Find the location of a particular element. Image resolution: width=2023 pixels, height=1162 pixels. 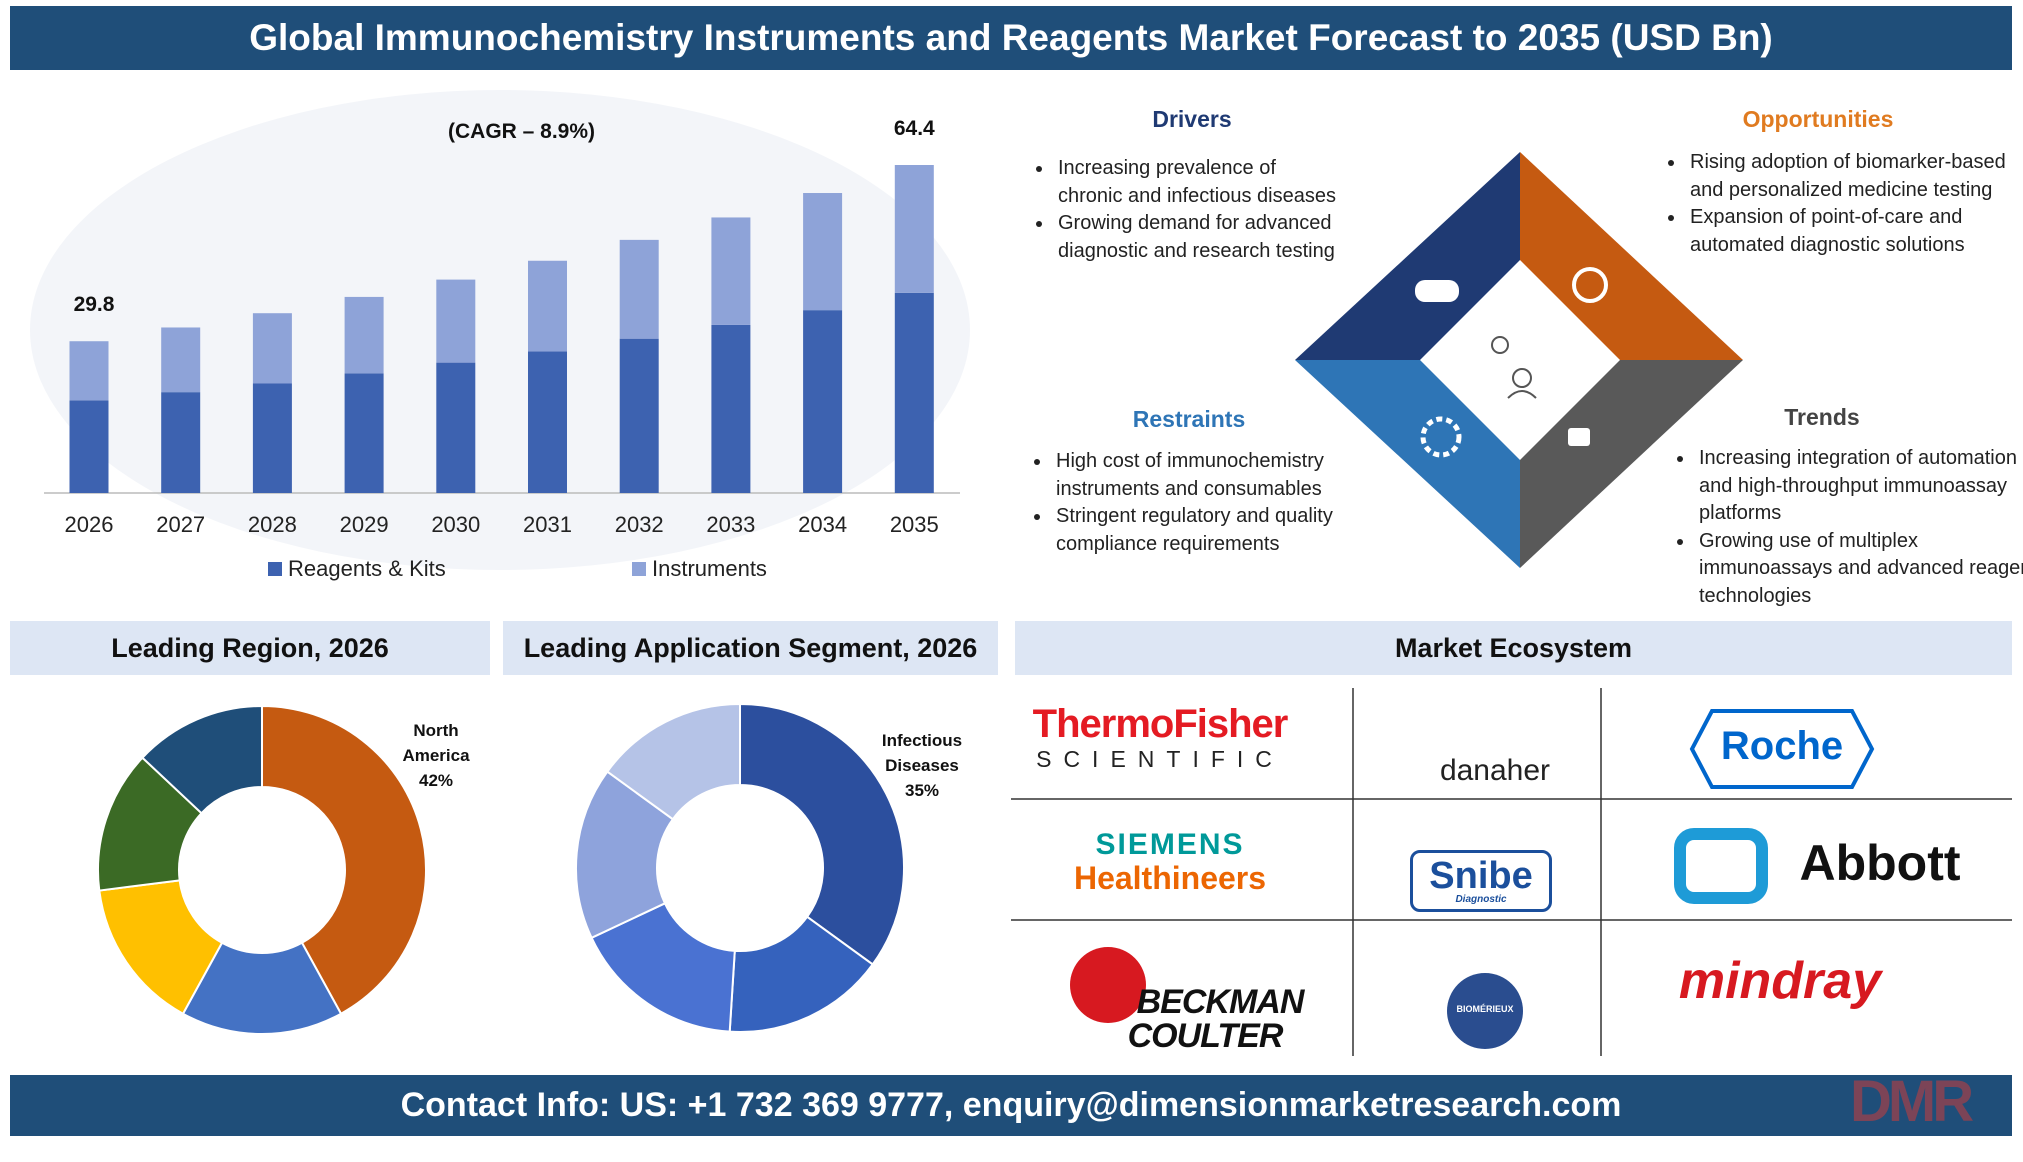

logo-mindray: mindray is located at coordinates (1780, 981).